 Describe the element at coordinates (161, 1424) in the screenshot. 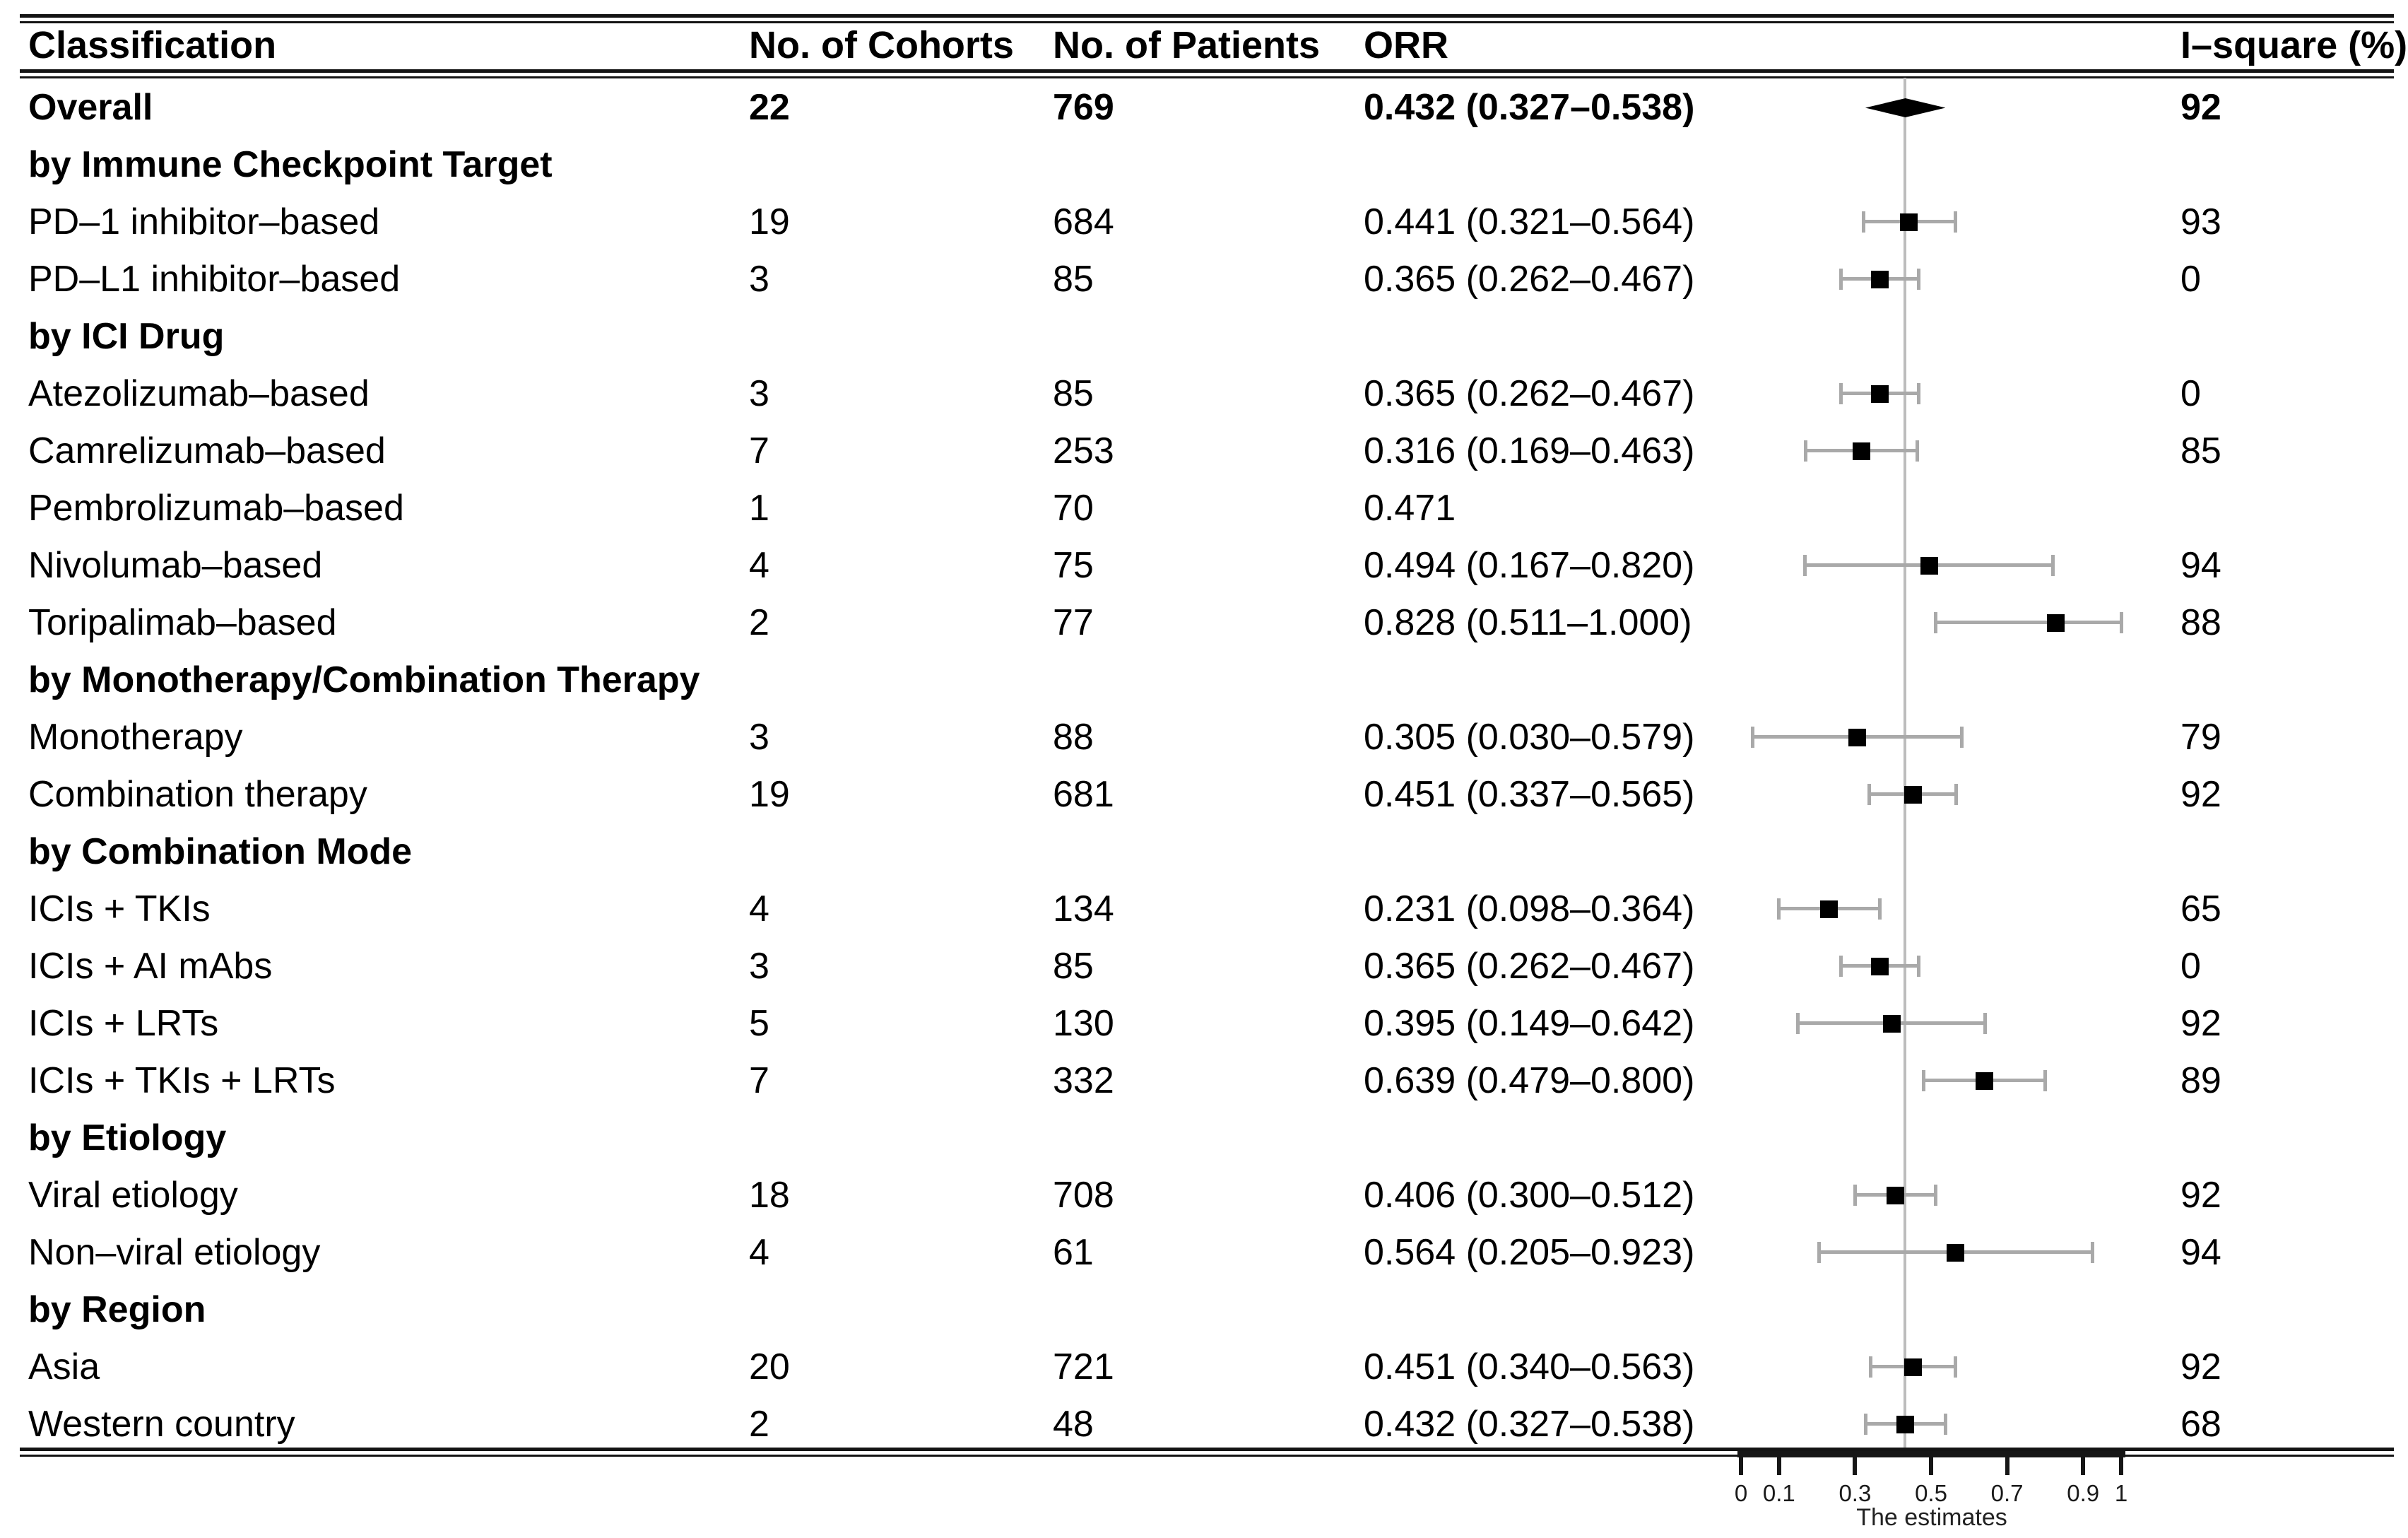

I see `cell-label: Western country` at that location.